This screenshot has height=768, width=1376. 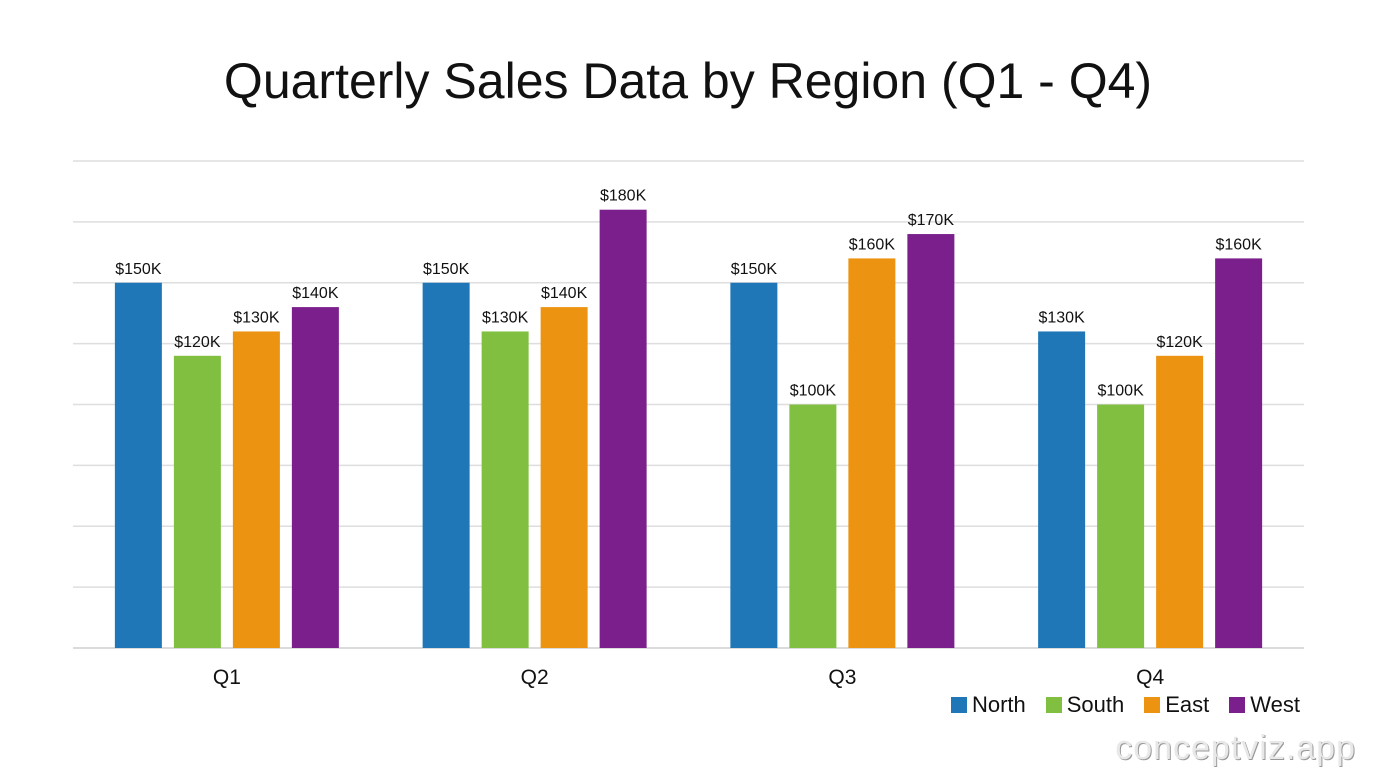 I want to click on bar-south-q1, so click(x=197, y=501).